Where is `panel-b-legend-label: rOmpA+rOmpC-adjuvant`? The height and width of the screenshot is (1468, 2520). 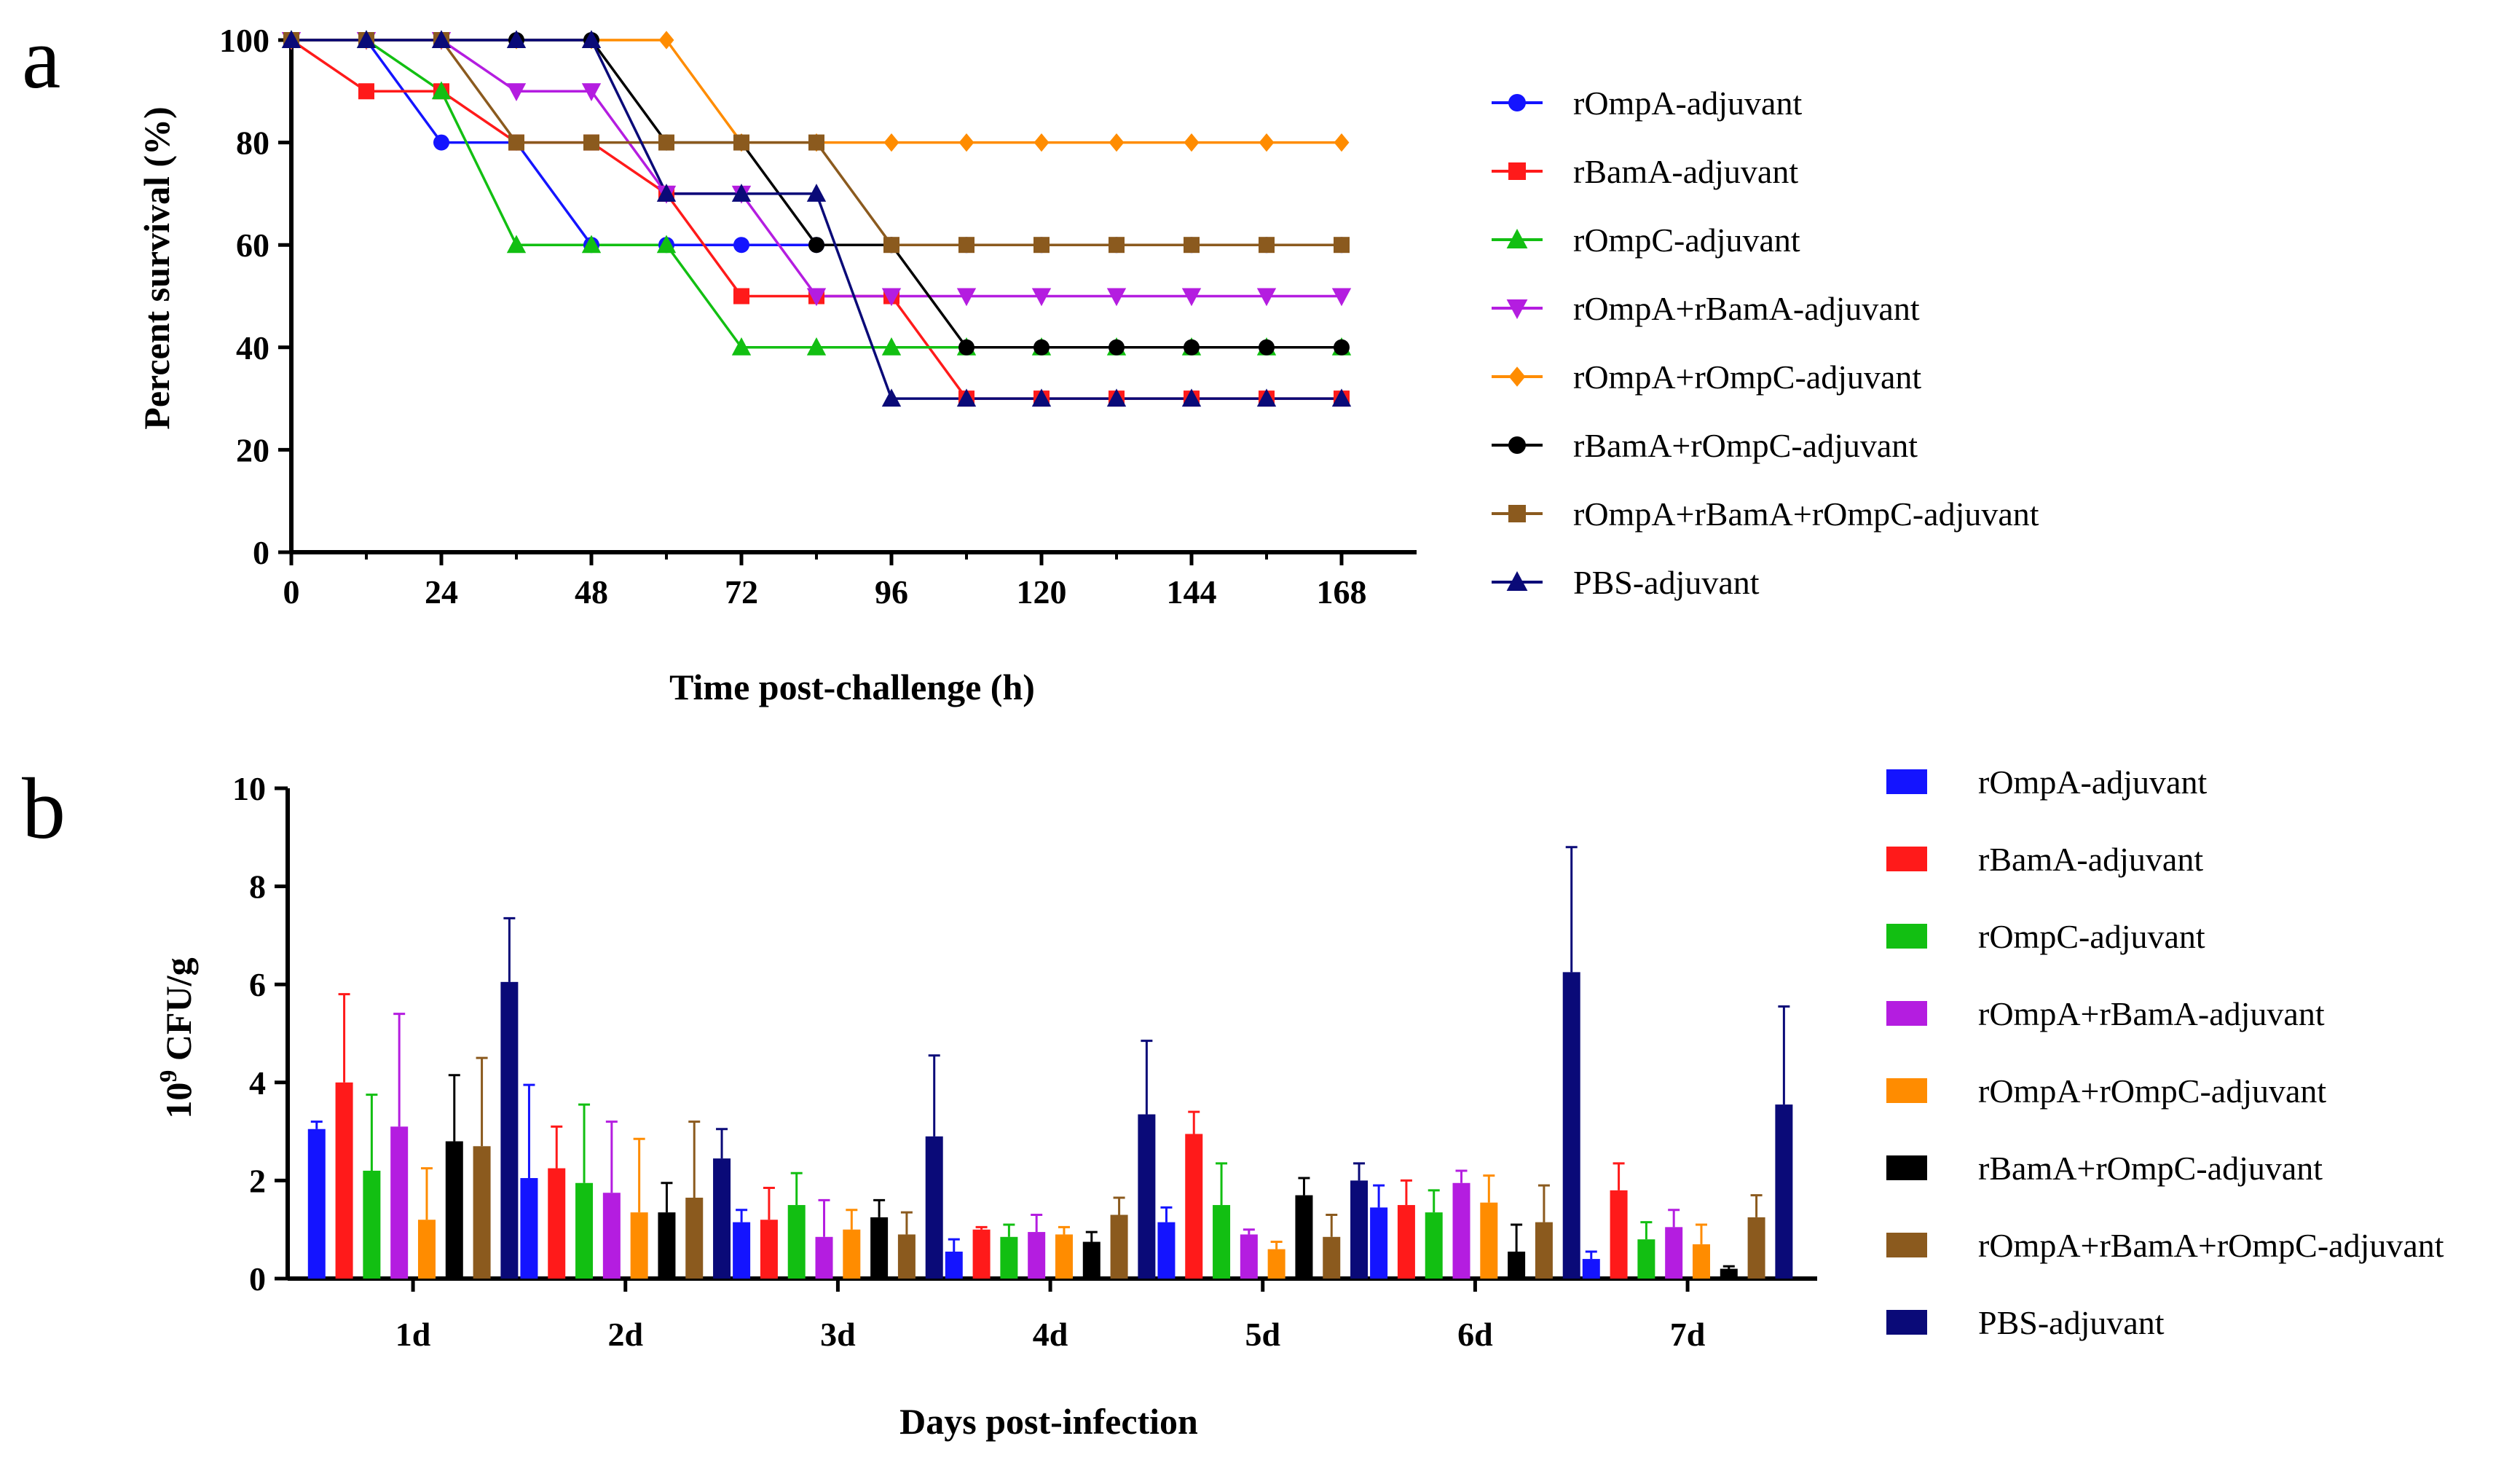 panel-b-legend-label: rOmpA+rOmpC-adjuvant is located at coordinates (2152, 1091).